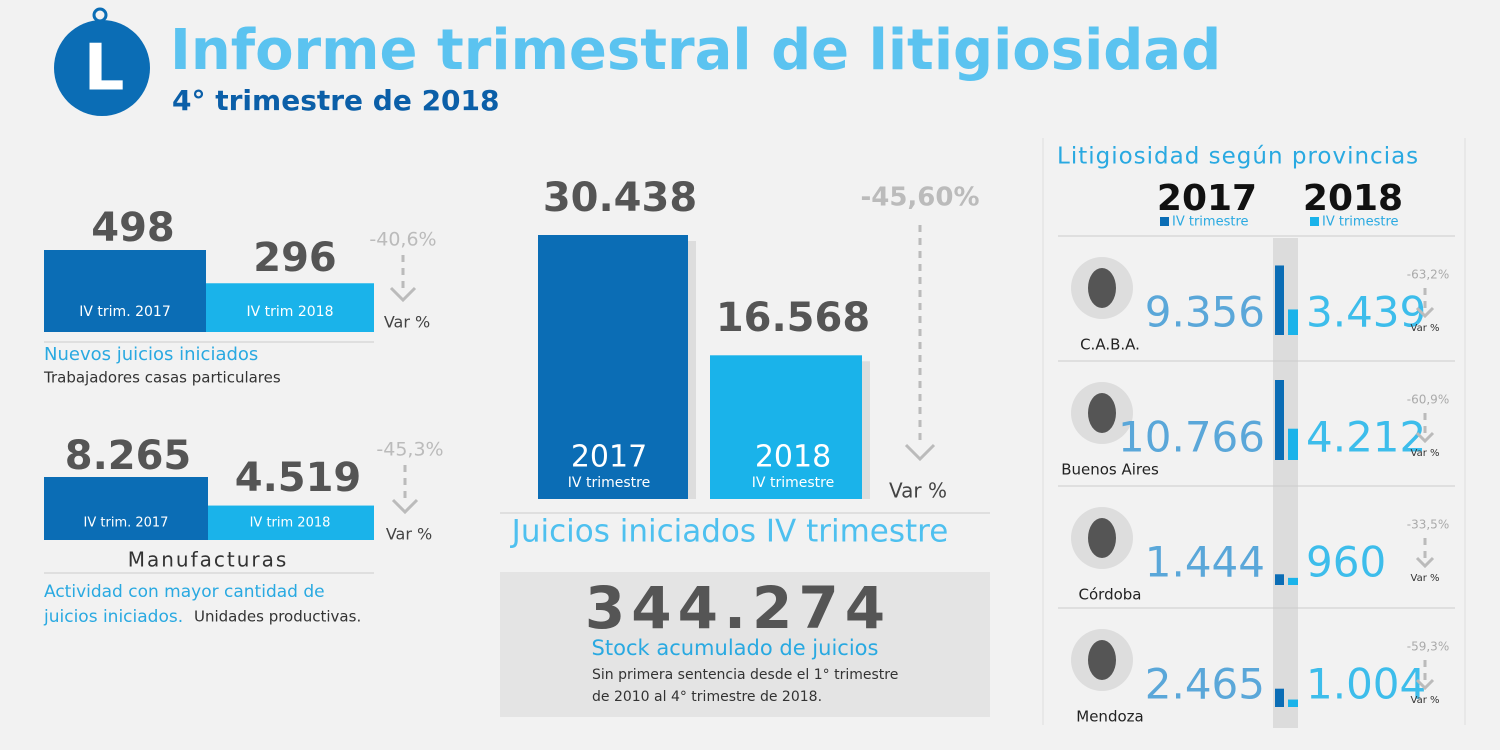  Describe the element at coordinates (409, 450) in the screenshot. I see `variation: -45,3%` at that location.